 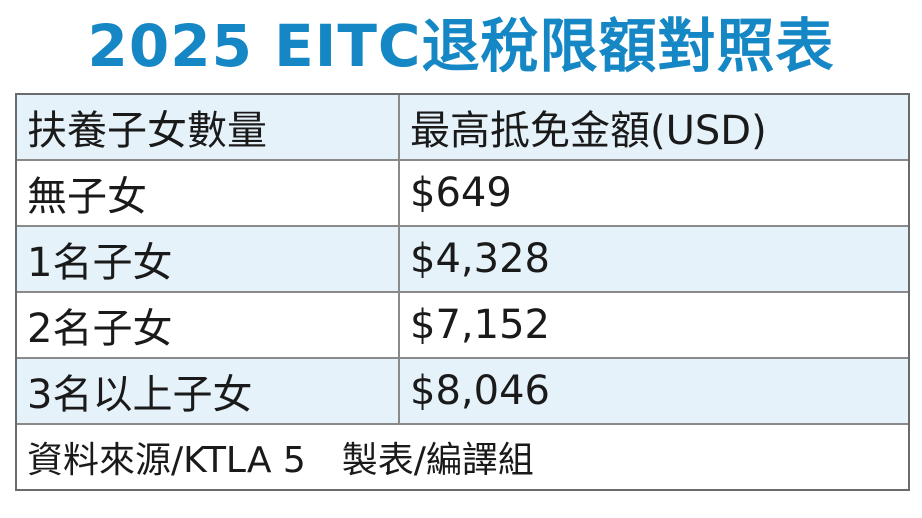 I want to click on table-row: 3名以上子女 $8,046, so click(x=462, y=390).